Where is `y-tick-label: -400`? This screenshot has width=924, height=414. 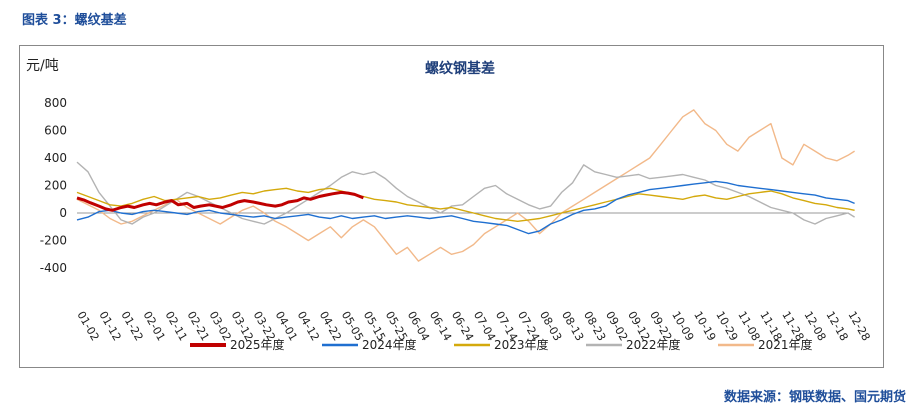 y-tick-label: -400 is located at coordinates (53, 268).